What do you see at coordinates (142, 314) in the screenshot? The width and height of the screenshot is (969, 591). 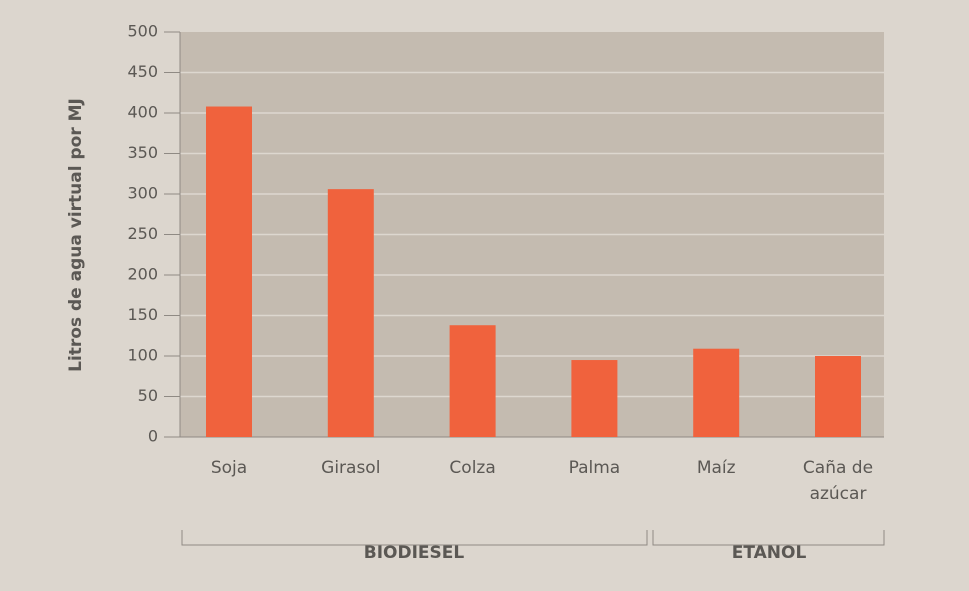 I see `y-tick-label: 150` at bounding box center [142, 314].